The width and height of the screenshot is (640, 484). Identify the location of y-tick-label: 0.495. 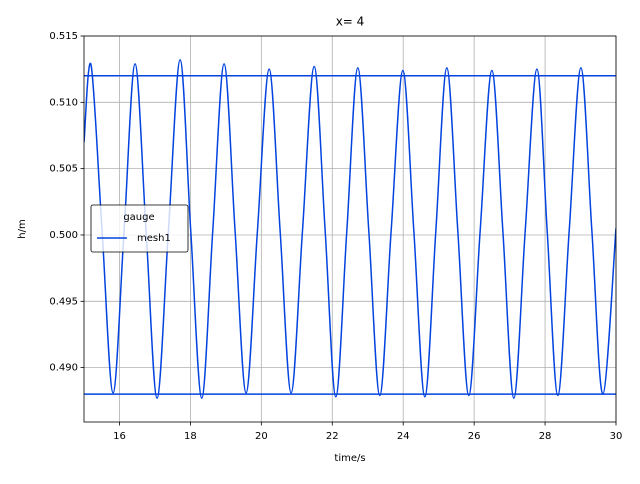
(63, 301).